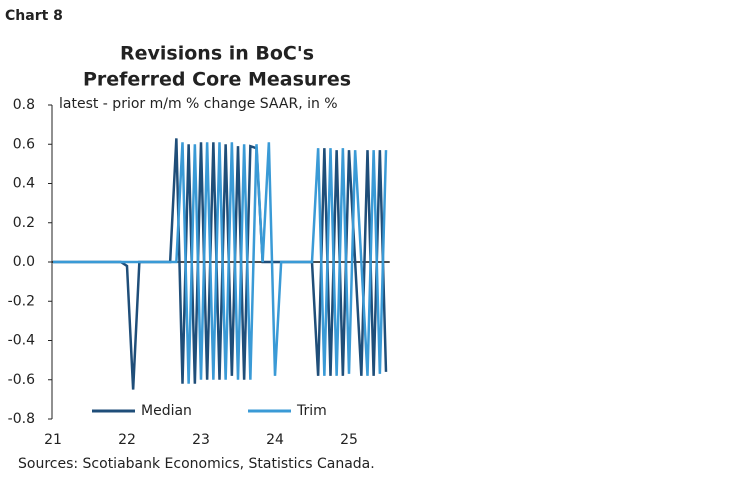  I want to click on y-tick-label: -0.4, so click(21, 341).